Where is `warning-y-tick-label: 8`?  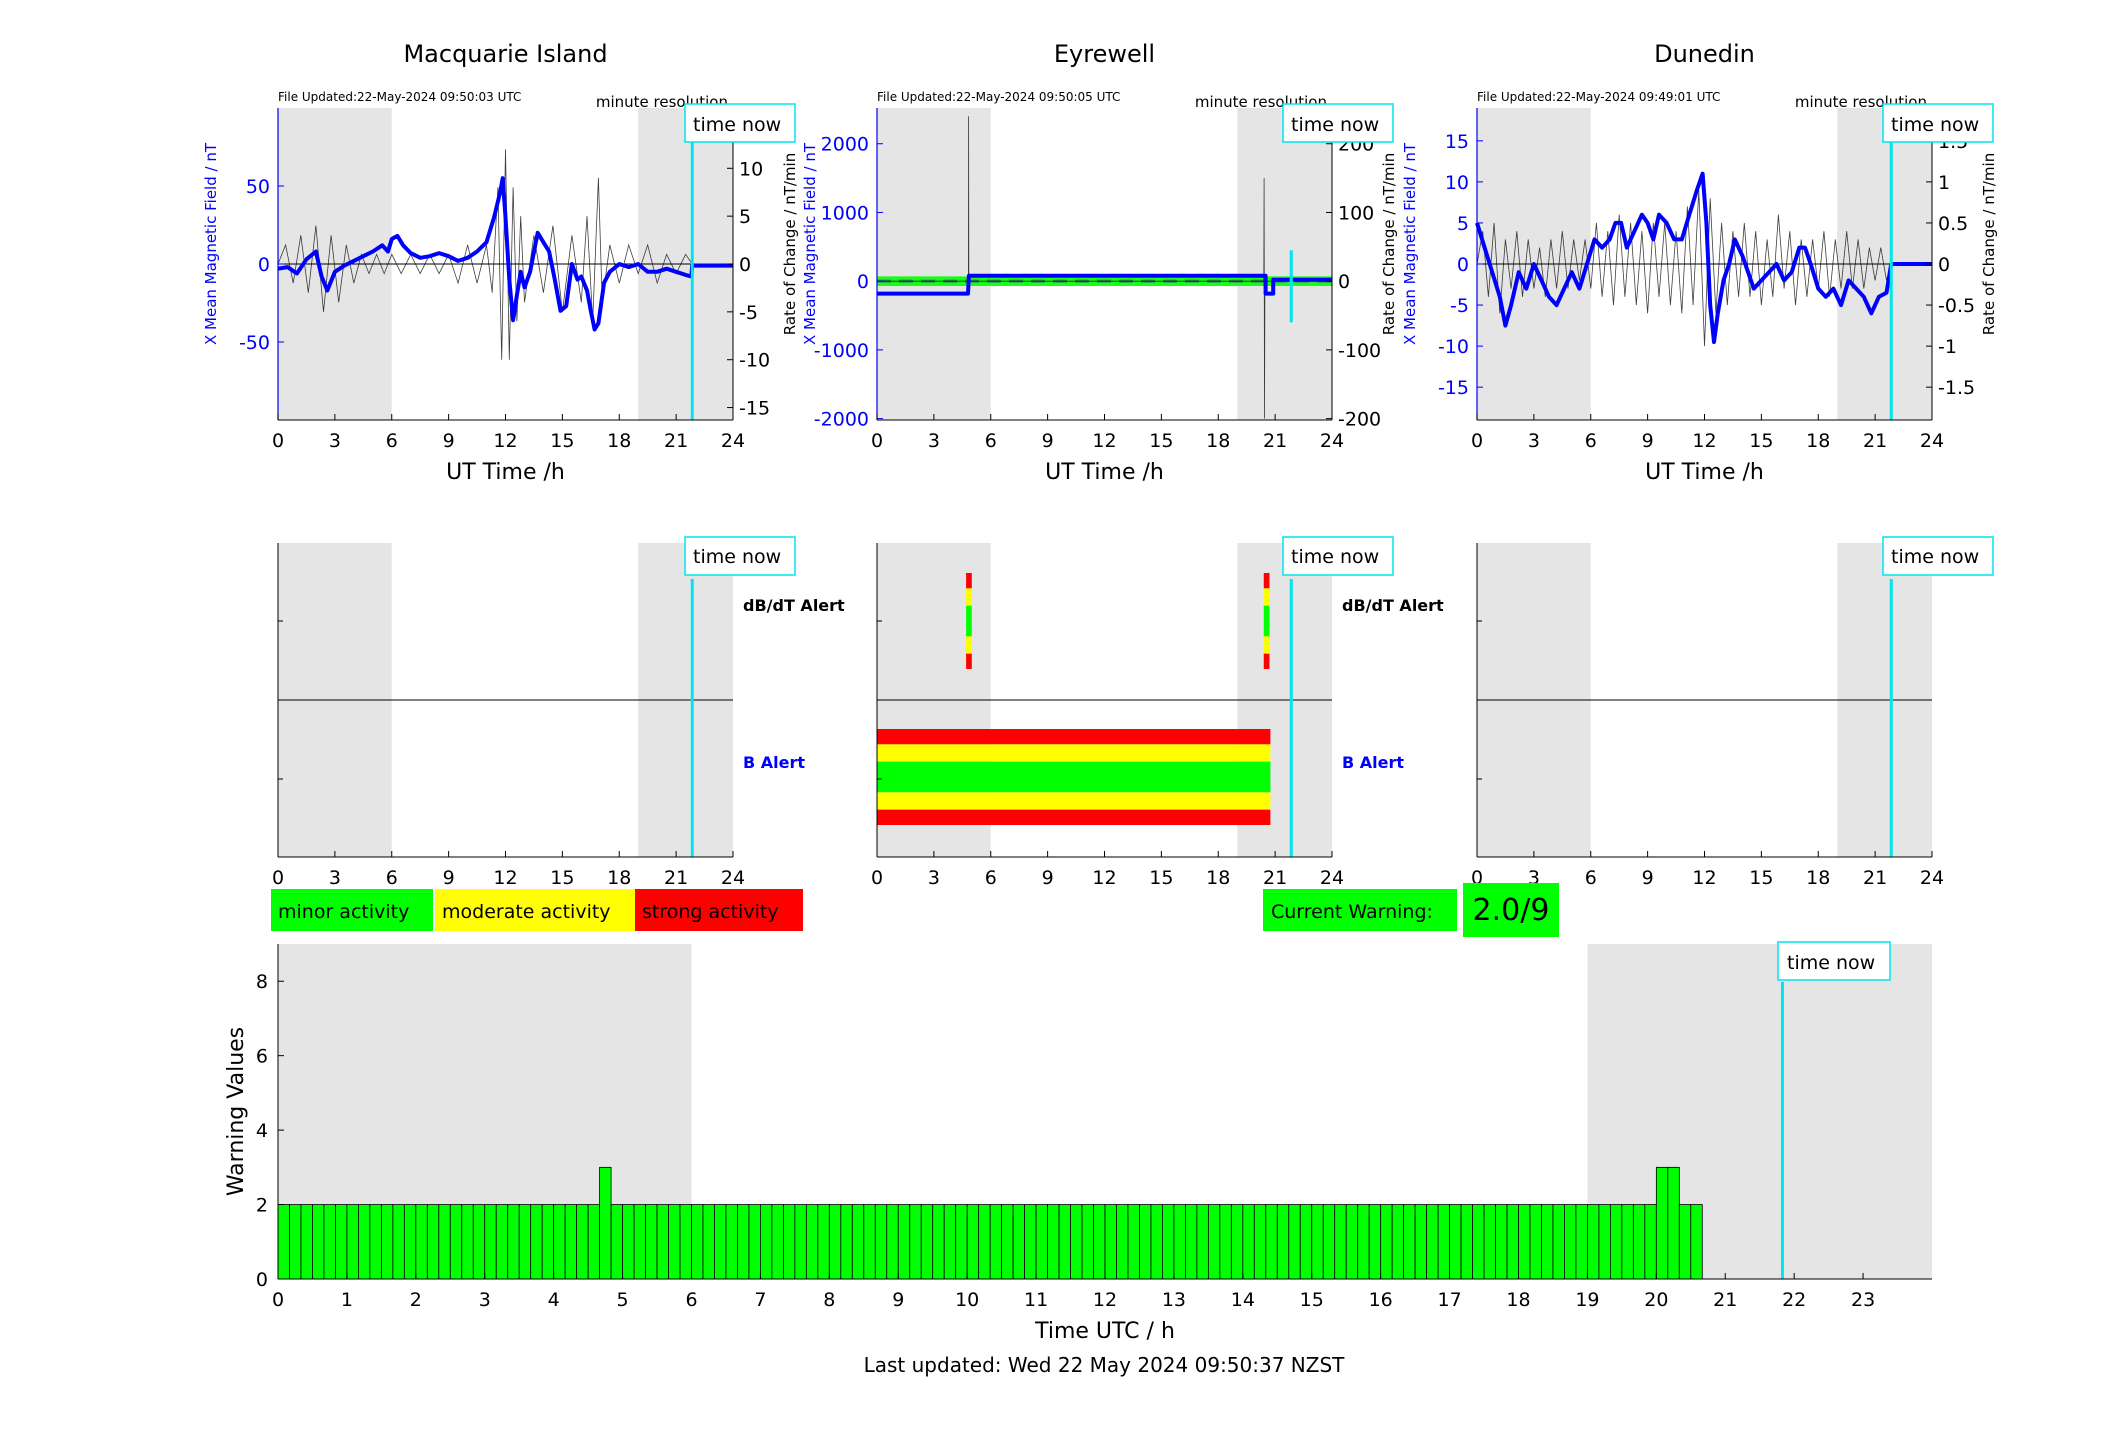
warning-y-tick-label: 8 is located at coordinates (262, 982).